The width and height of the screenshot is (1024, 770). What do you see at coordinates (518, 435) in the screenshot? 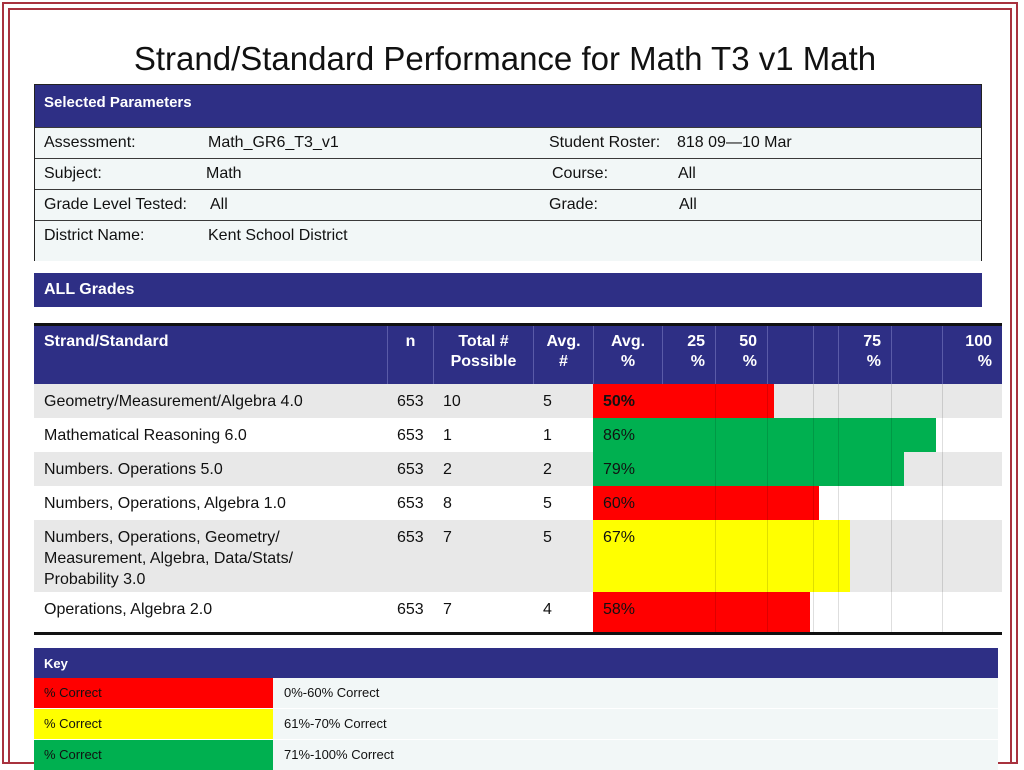
I see `table-row: Mathematical Reasoning 6.0 653 1 1 86%` at bounding box center [518, 435].